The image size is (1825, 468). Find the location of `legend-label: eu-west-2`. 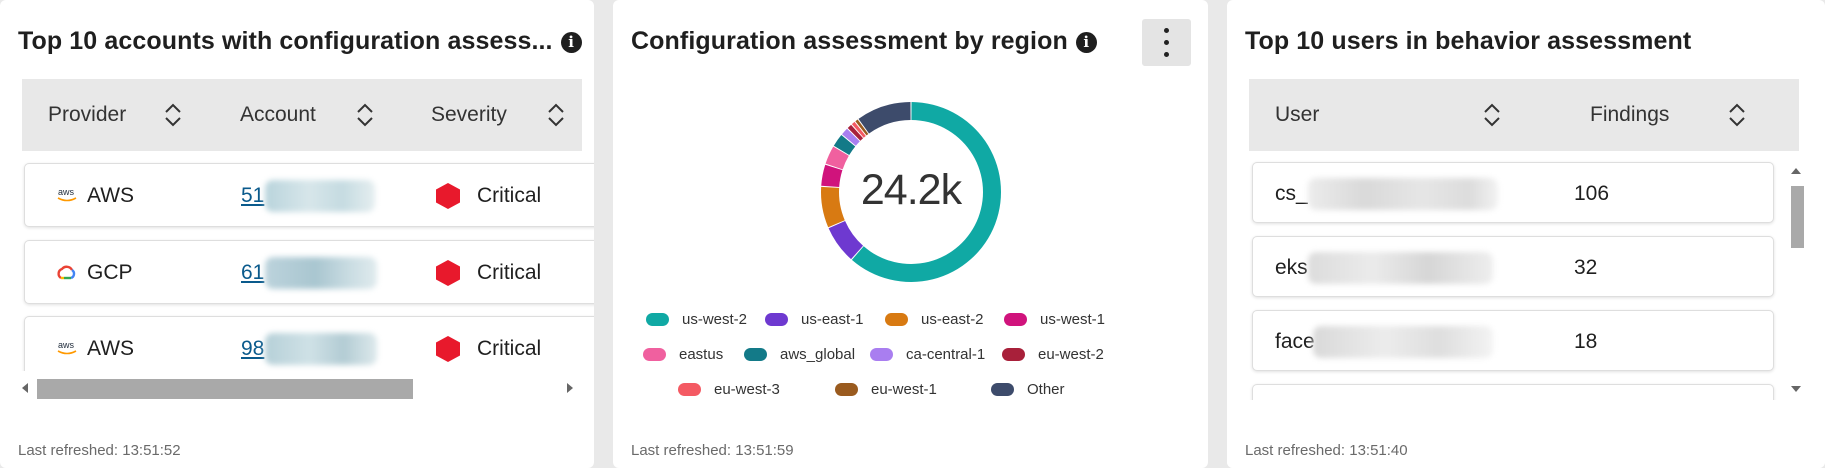

legend-label: eu-west-2 is located at coordinates (1071, 354).